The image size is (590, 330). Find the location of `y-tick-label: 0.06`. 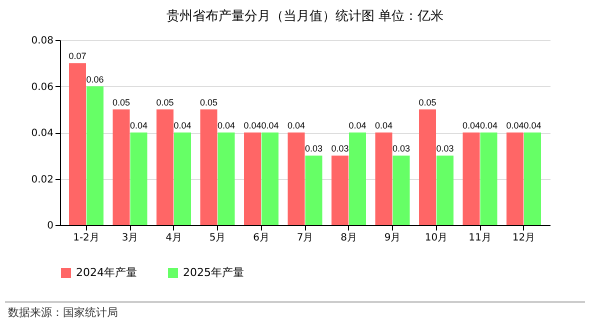

y-tick-label: 0.06 is located at coordinates (42, 87).